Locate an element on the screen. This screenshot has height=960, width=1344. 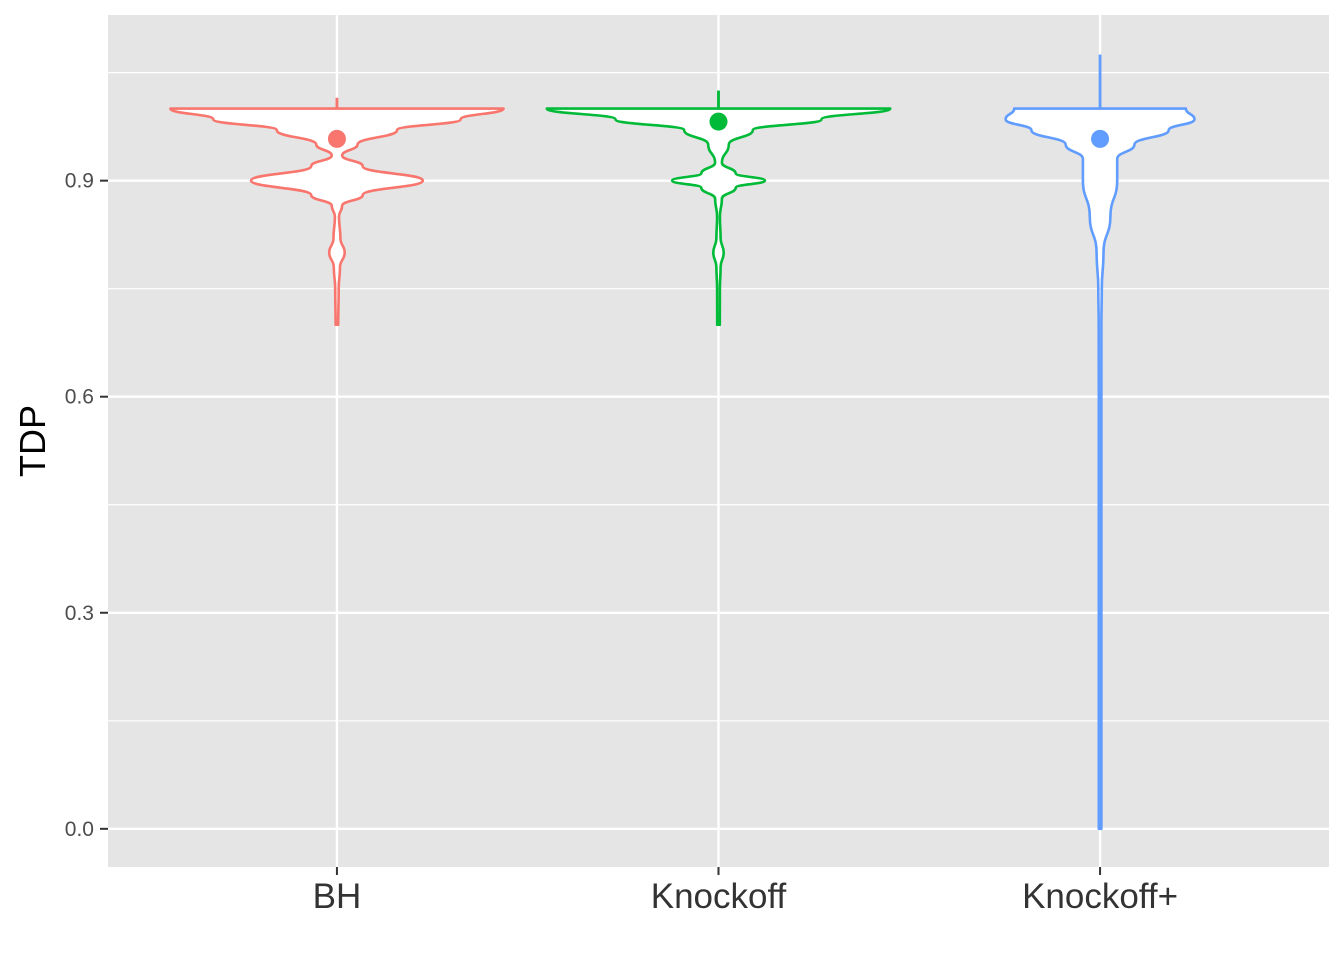
violin-bh is located at coordinates (337, 211).